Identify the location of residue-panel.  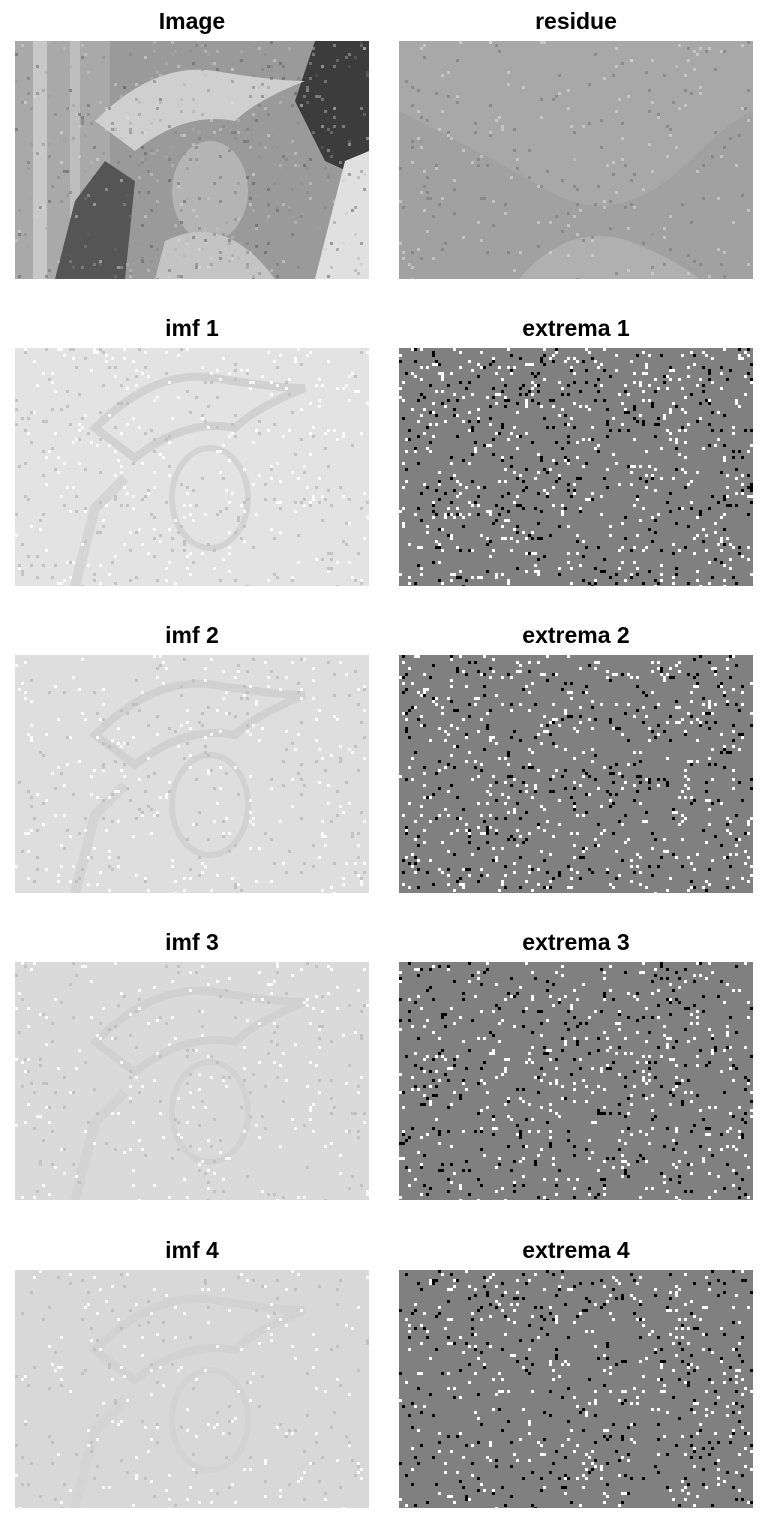
(576, 160).